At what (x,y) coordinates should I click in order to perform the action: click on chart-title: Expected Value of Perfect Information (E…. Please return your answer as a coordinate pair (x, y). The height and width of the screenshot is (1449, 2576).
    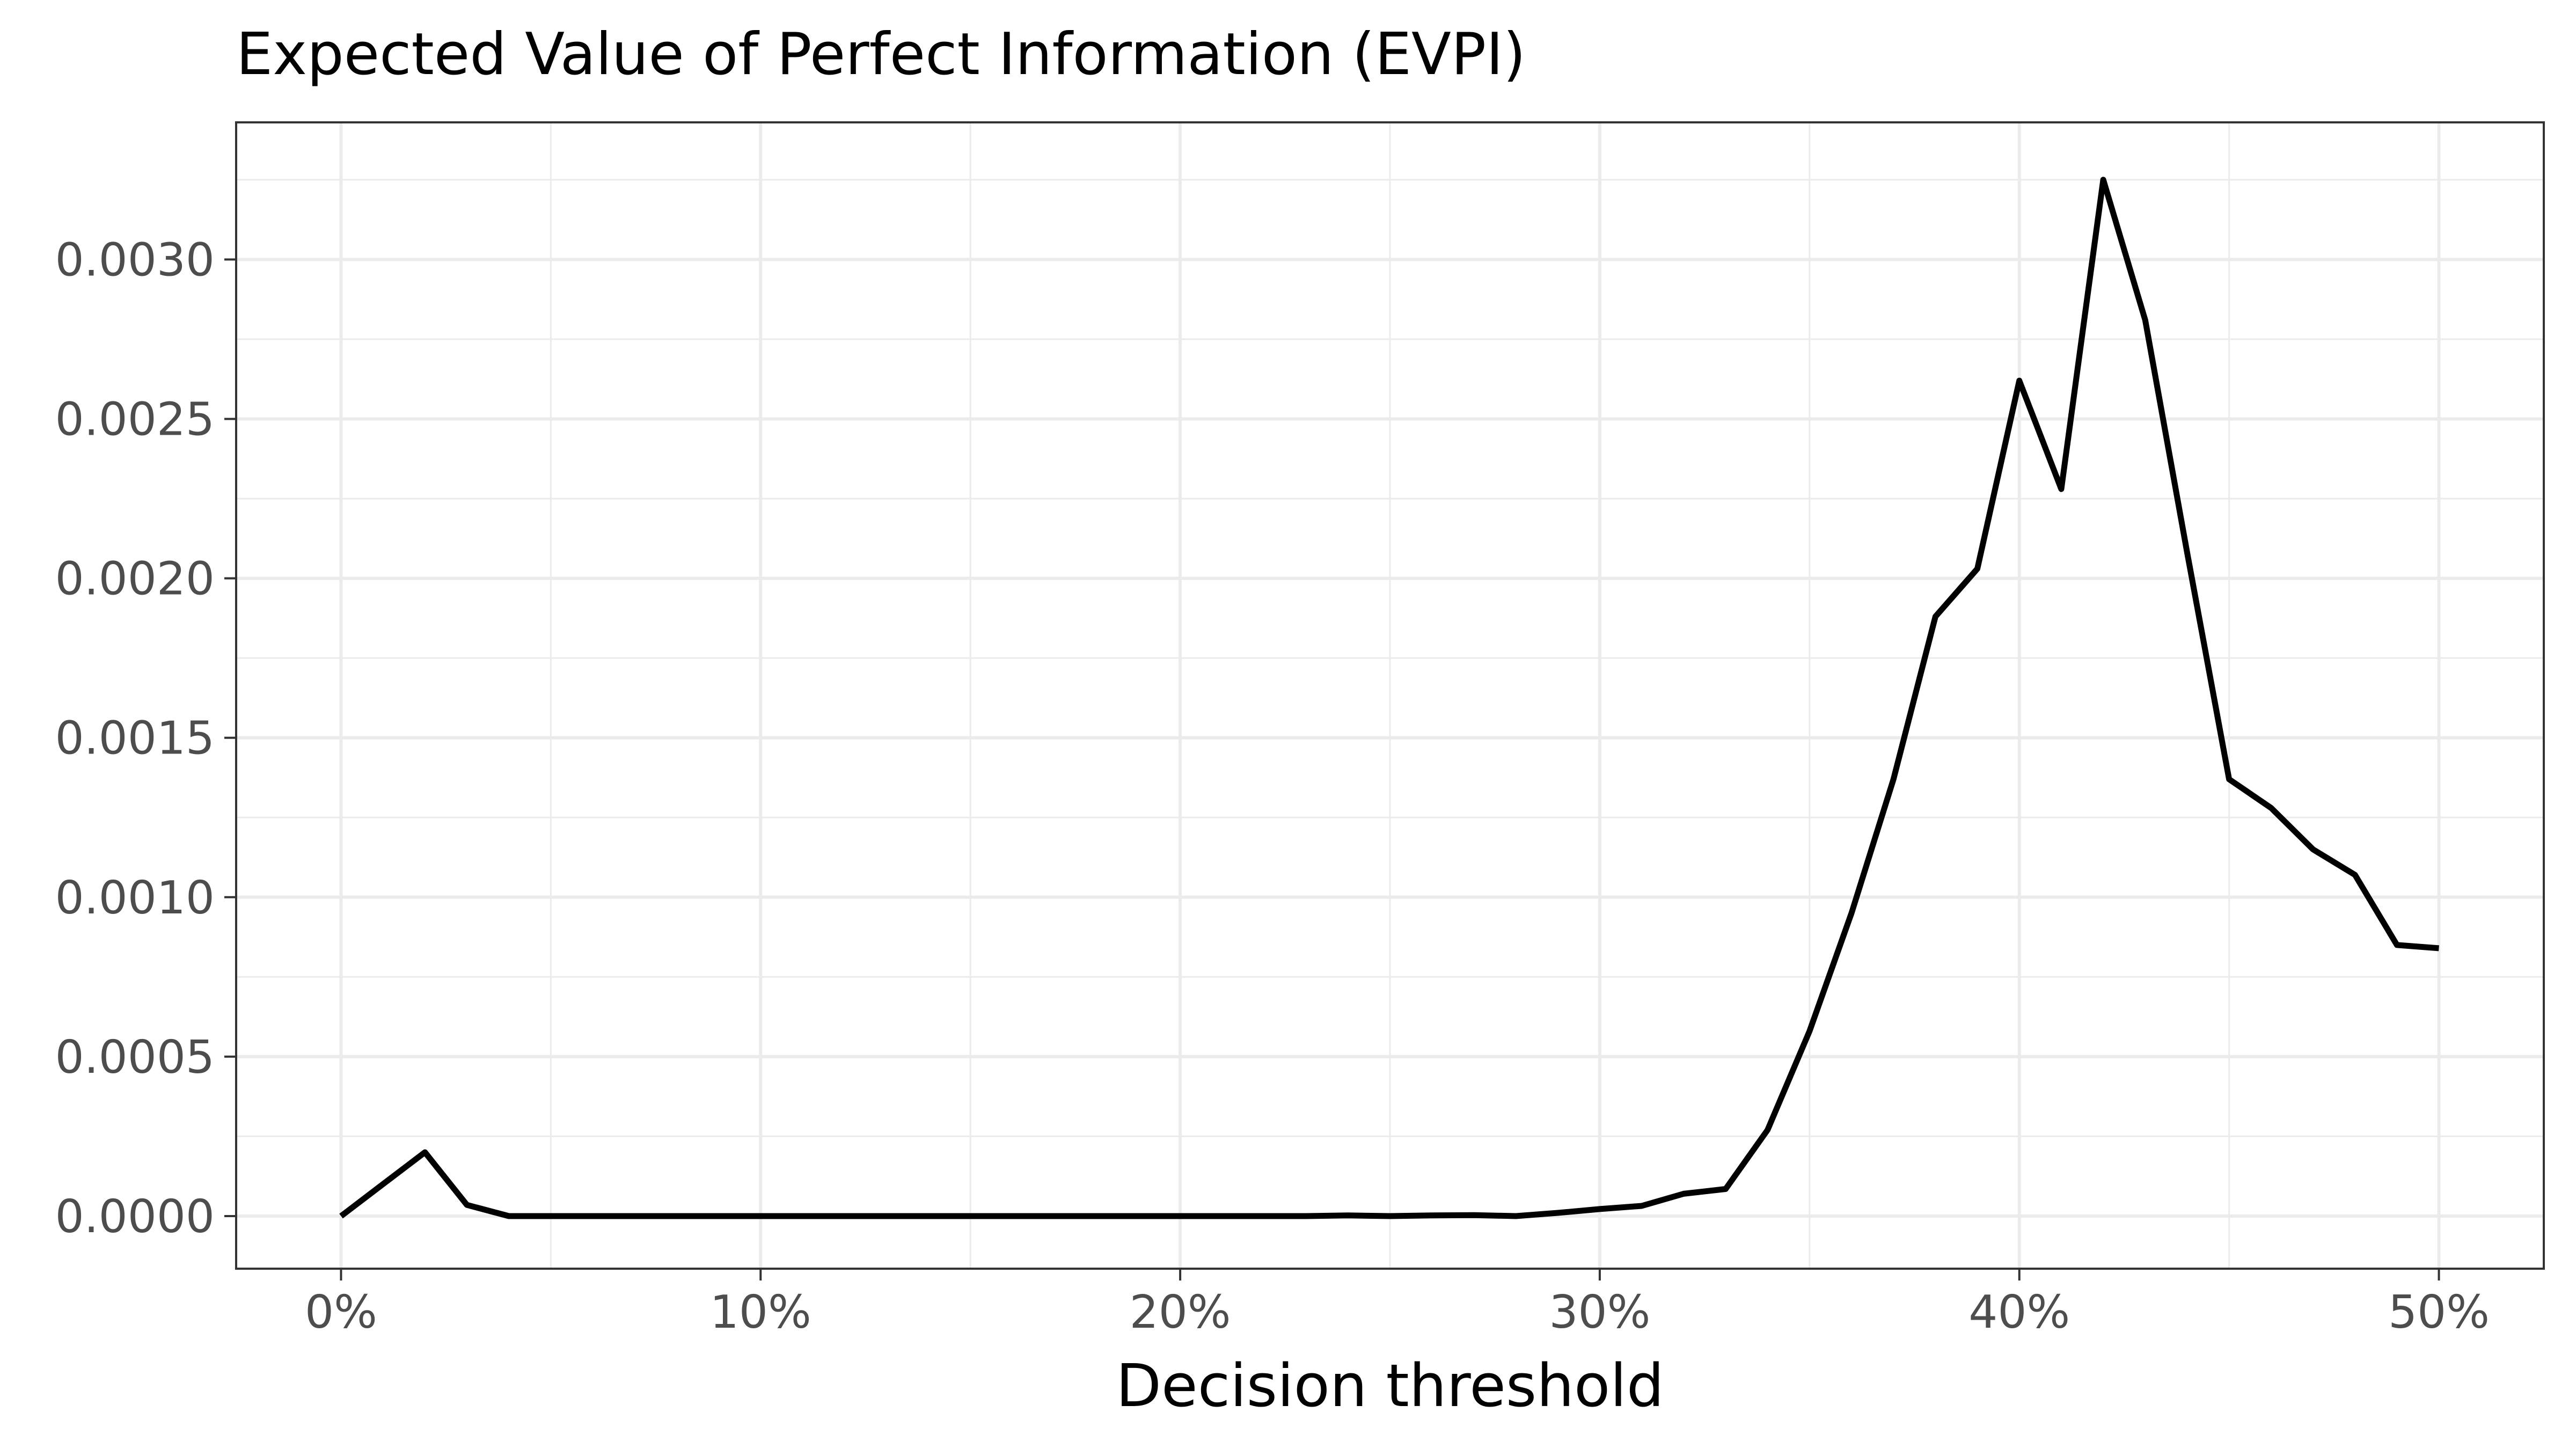
    Looking at the image, I should click on (881, 54).